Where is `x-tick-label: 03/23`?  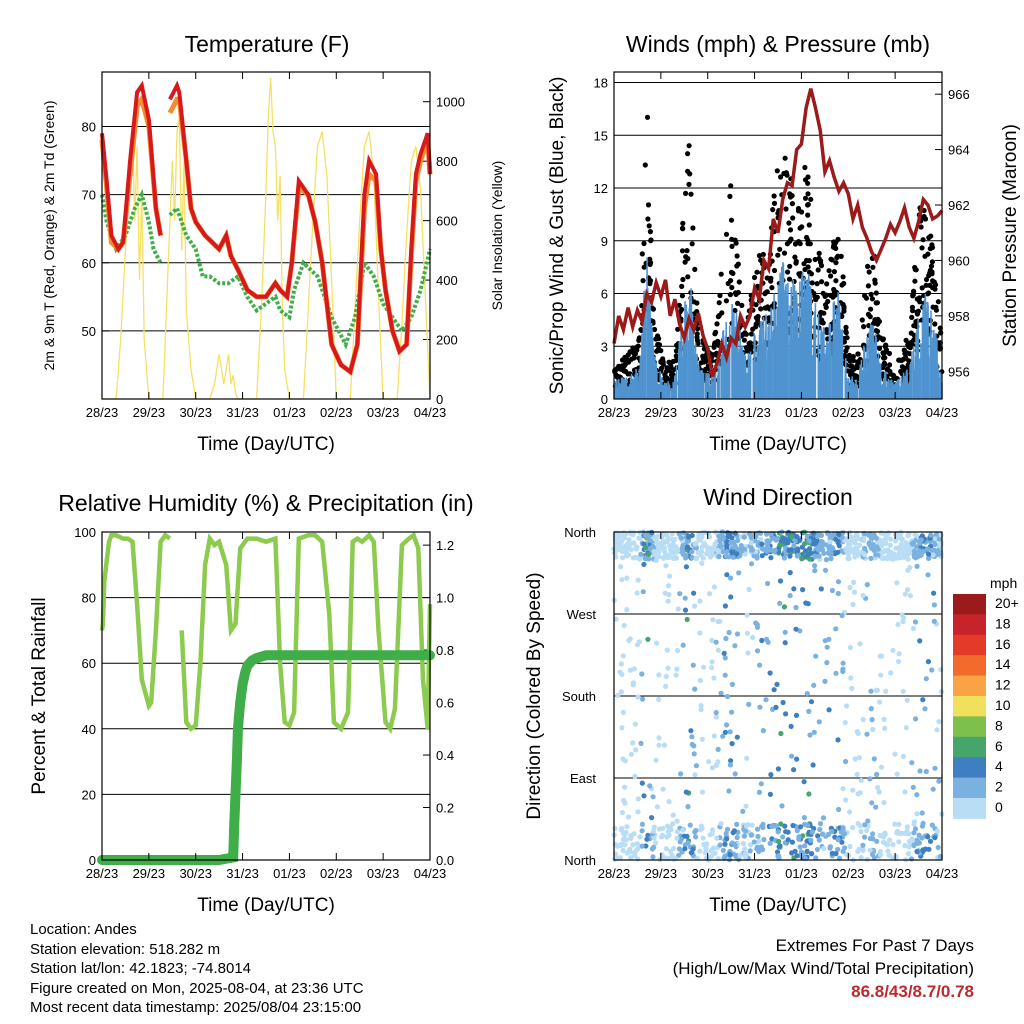 x-tick-label: 03/23 is located at coordinates (895, 412).